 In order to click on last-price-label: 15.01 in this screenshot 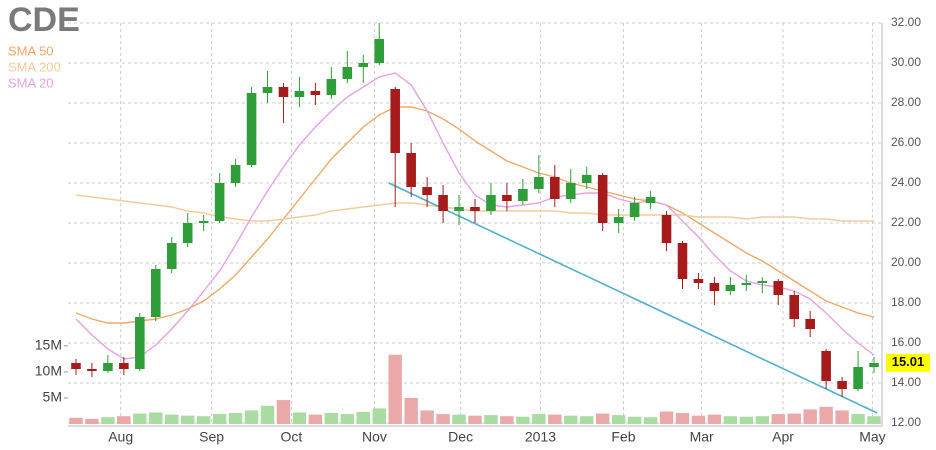, I will do `click(908, 361)`.